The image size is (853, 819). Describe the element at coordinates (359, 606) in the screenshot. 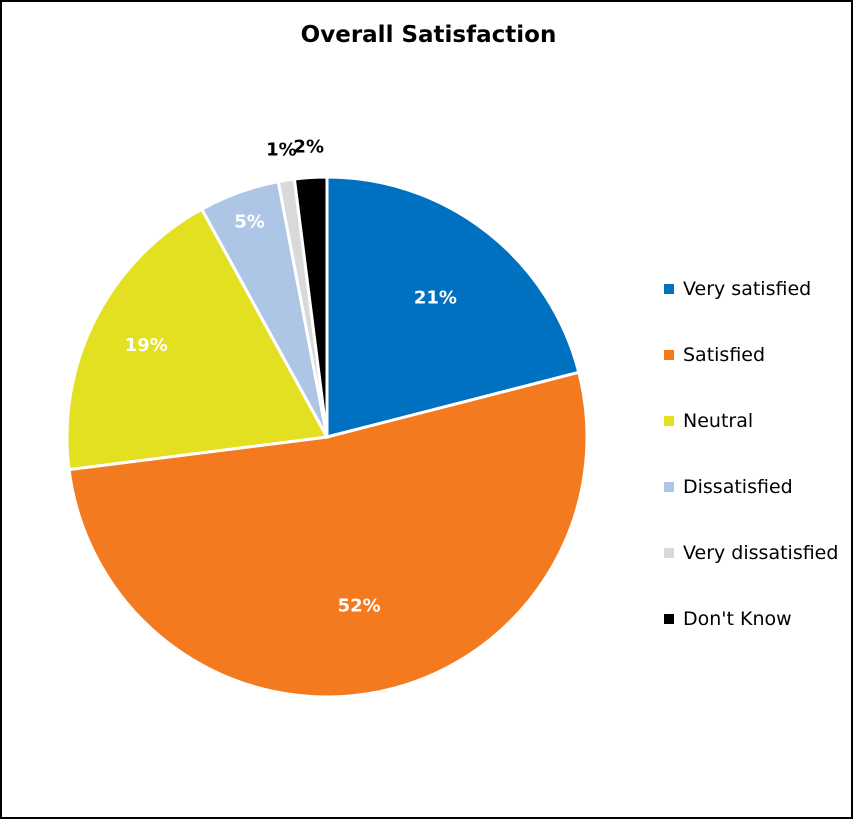

I see `data-label-satisfied: 52%` at that location.